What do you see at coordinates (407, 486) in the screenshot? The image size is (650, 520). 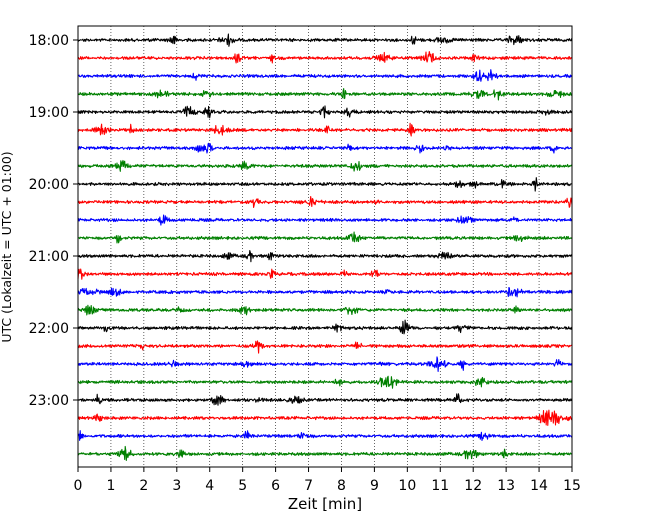 I see `x-tick-label: 10` at bounding box center [407, 486].